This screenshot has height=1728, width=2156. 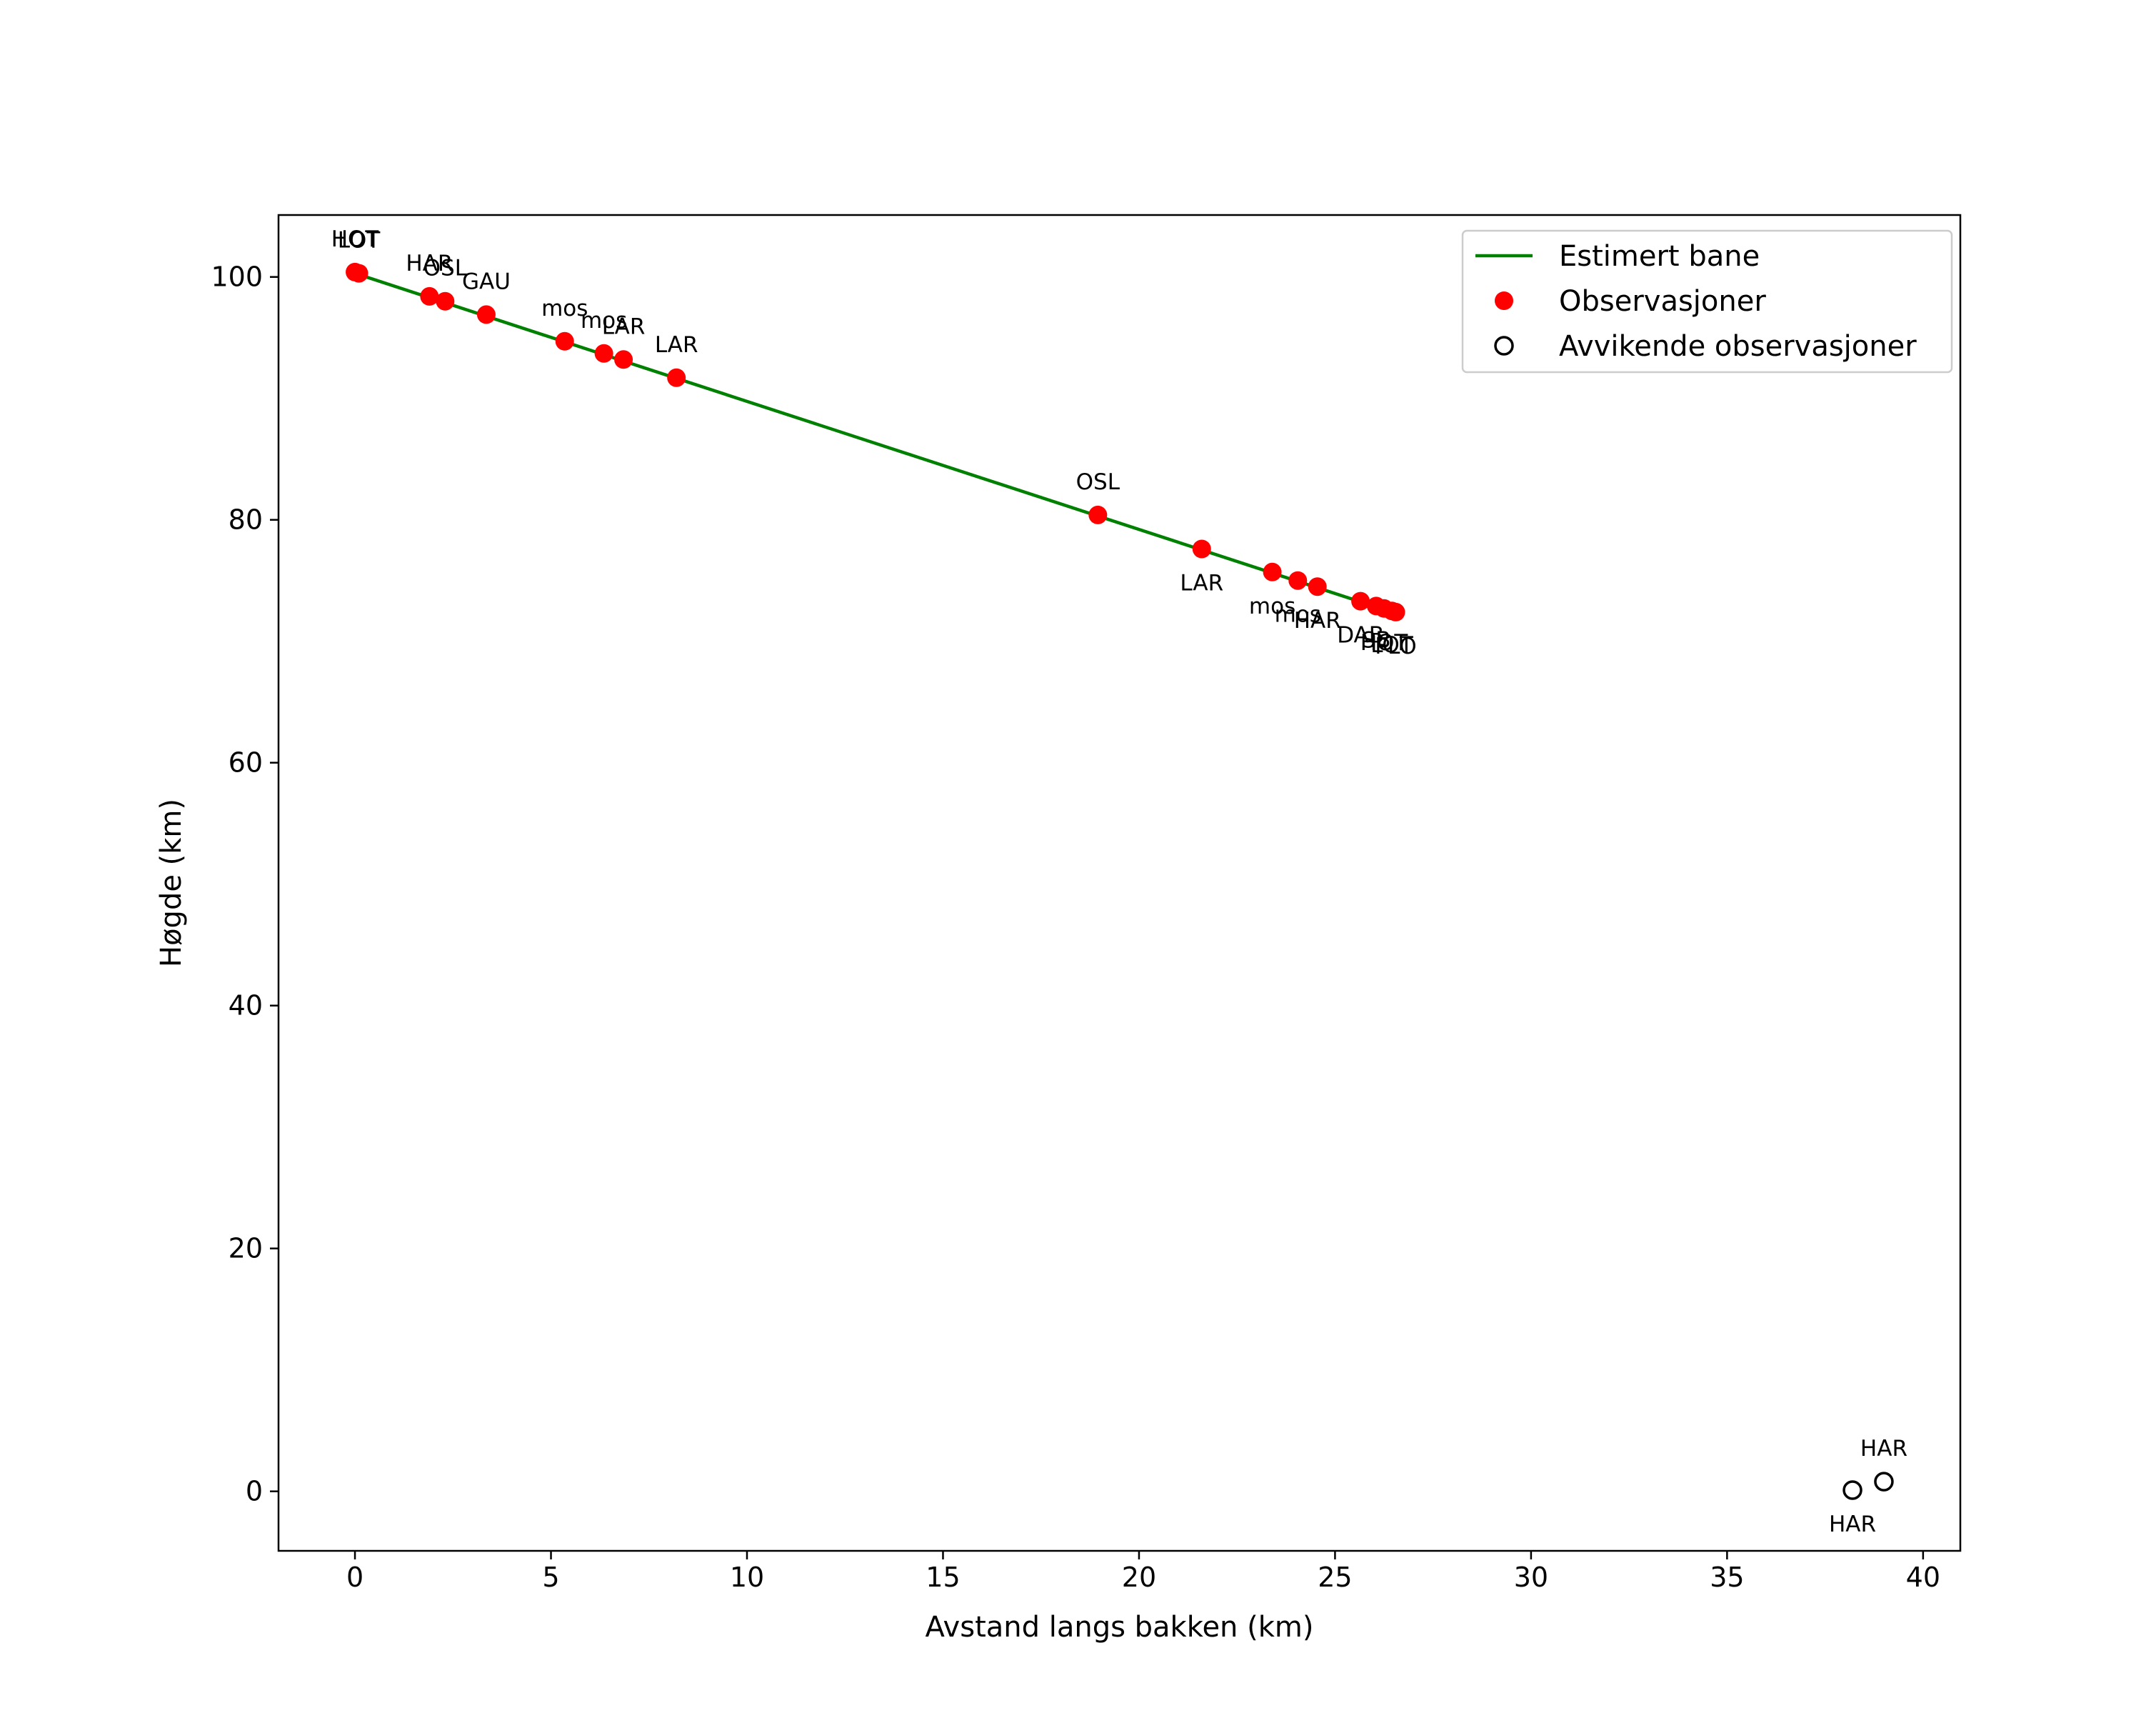 I want to click on y-tick-label: 100, so click(x=237, y=277).